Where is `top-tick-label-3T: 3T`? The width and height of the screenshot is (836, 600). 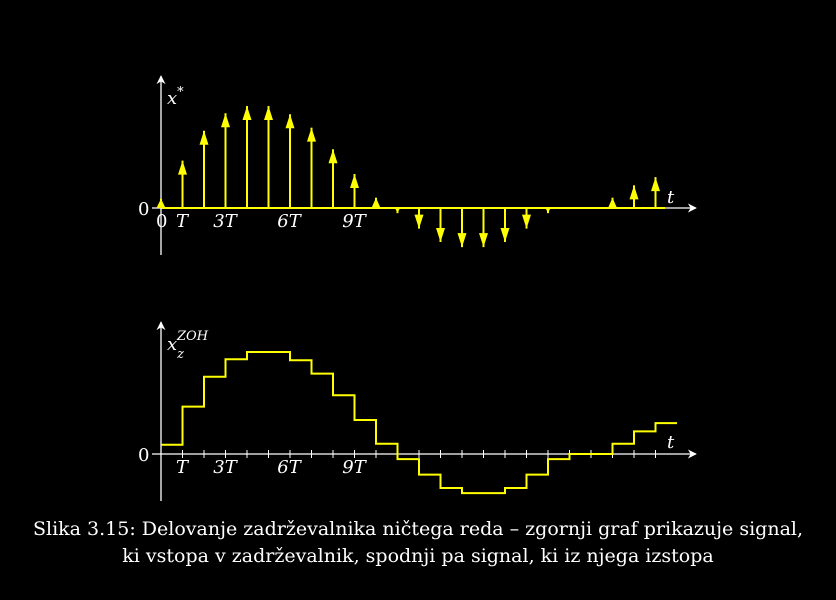 top-tick-label-3T: 3T is located at coordinates (225, 221).